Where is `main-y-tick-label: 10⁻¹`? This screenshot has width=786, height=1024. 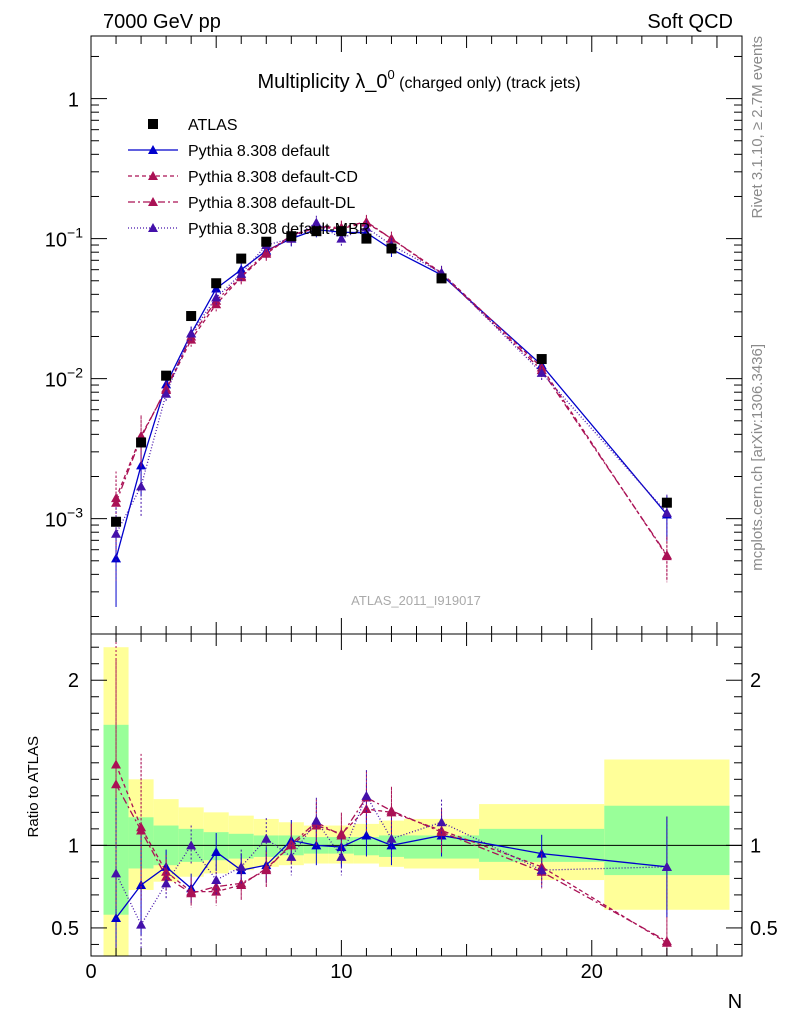 main-y-tick-label: 10⁻¹ is located at coordinates (64, 238).